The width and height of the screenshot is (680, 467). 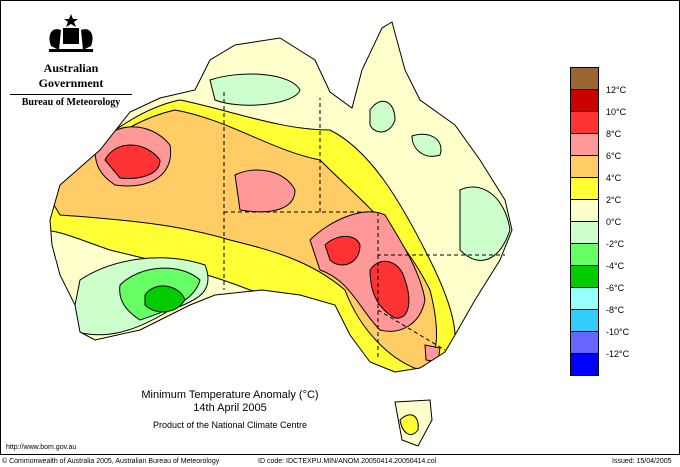 I want to click on legend-label: -6°C, so click(x=615, y=288).